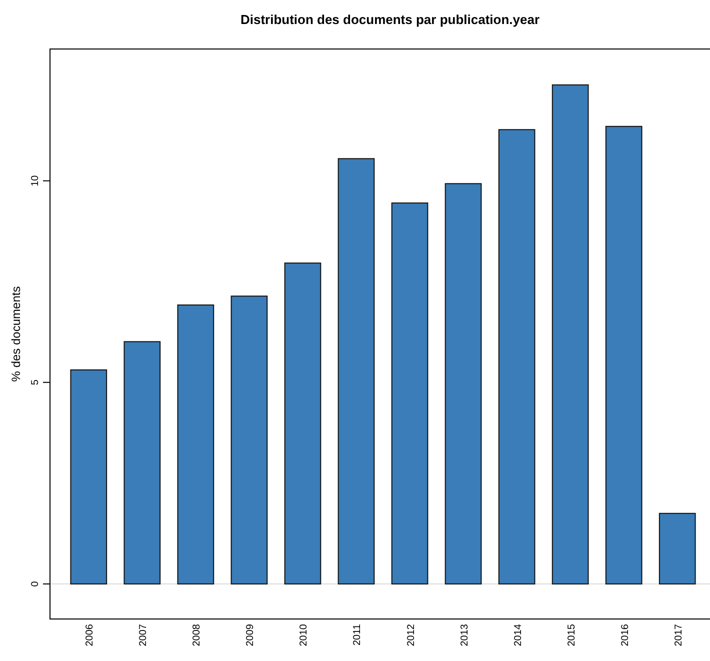 Image resolution: width=710 pixels, height=661 pixels. I want to click on chart-title: Distribution des documents par publication.year, so click(390, 19).